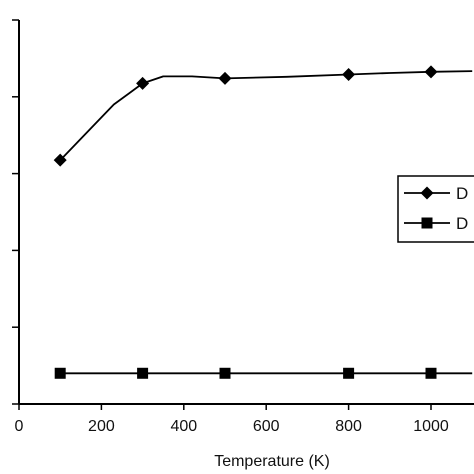  Describe the element at coordinates (183, 426) in the screenshot. I see `x-tick-label: 400` at that location.